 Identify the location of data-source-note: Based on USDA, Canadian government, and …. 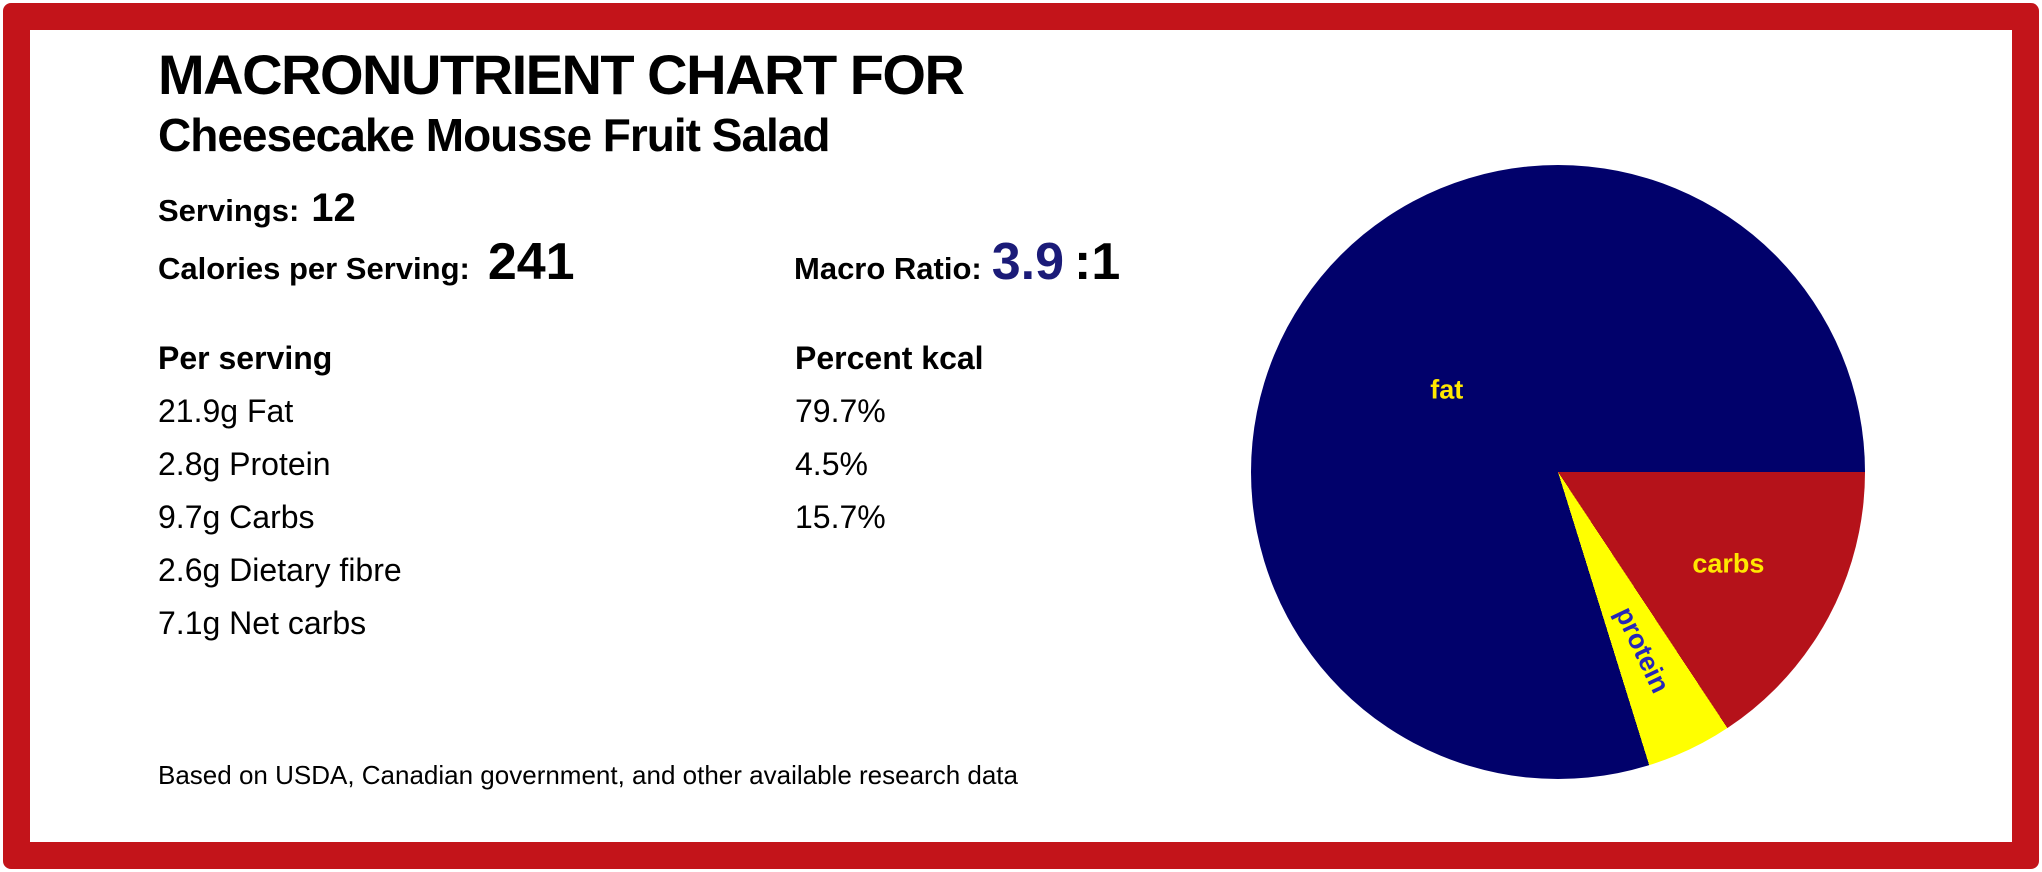
(588, 775).